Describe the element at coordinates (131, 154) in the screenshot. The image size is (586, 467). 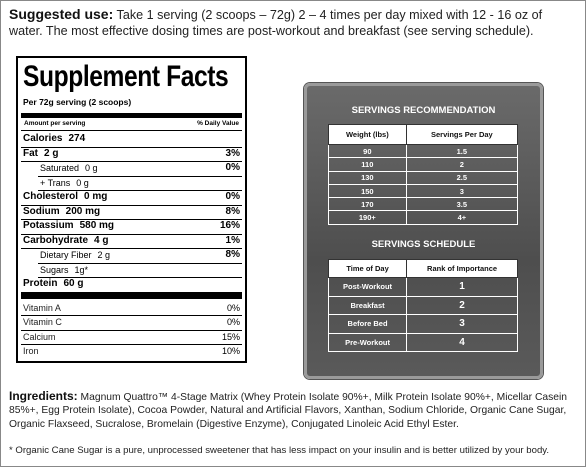
I see `nutrient-row: Fat 2 g 3%` at that location.